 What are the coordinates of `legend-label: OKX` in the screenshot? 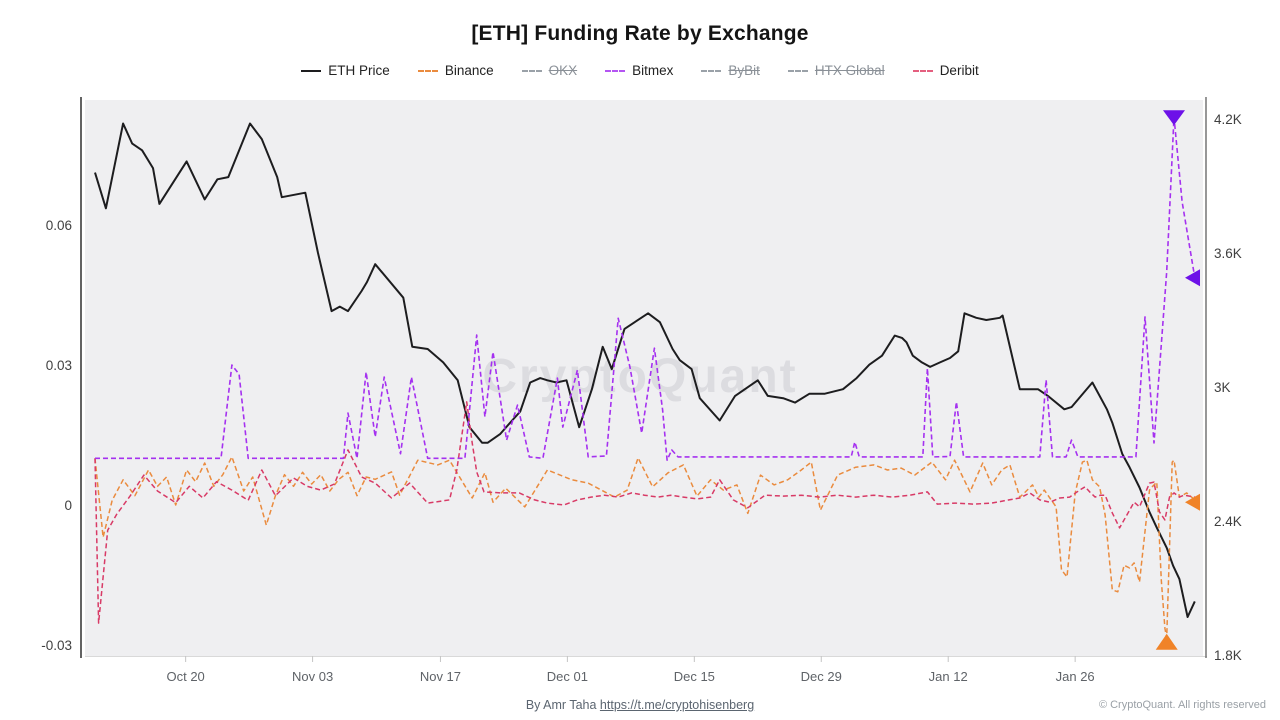 It's located at (563, 70).